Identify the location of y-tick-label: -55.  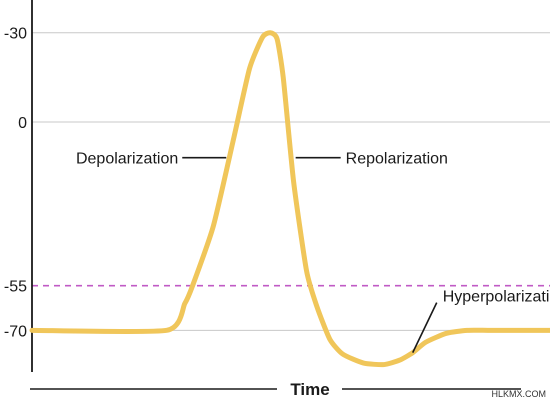
(15, 287).